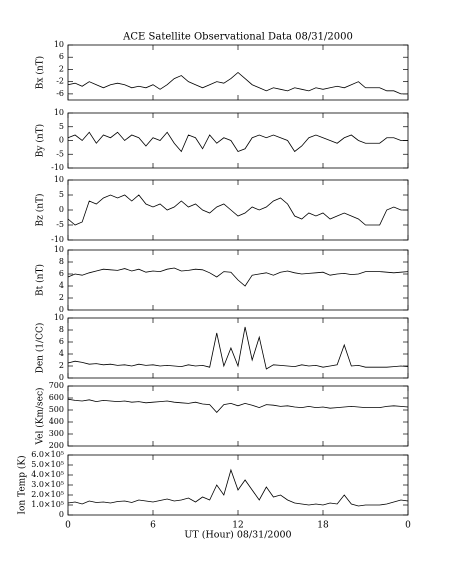 This screenshot has height=567, width=454. I want to click on y-tick-label: -6, so click(60, 93).